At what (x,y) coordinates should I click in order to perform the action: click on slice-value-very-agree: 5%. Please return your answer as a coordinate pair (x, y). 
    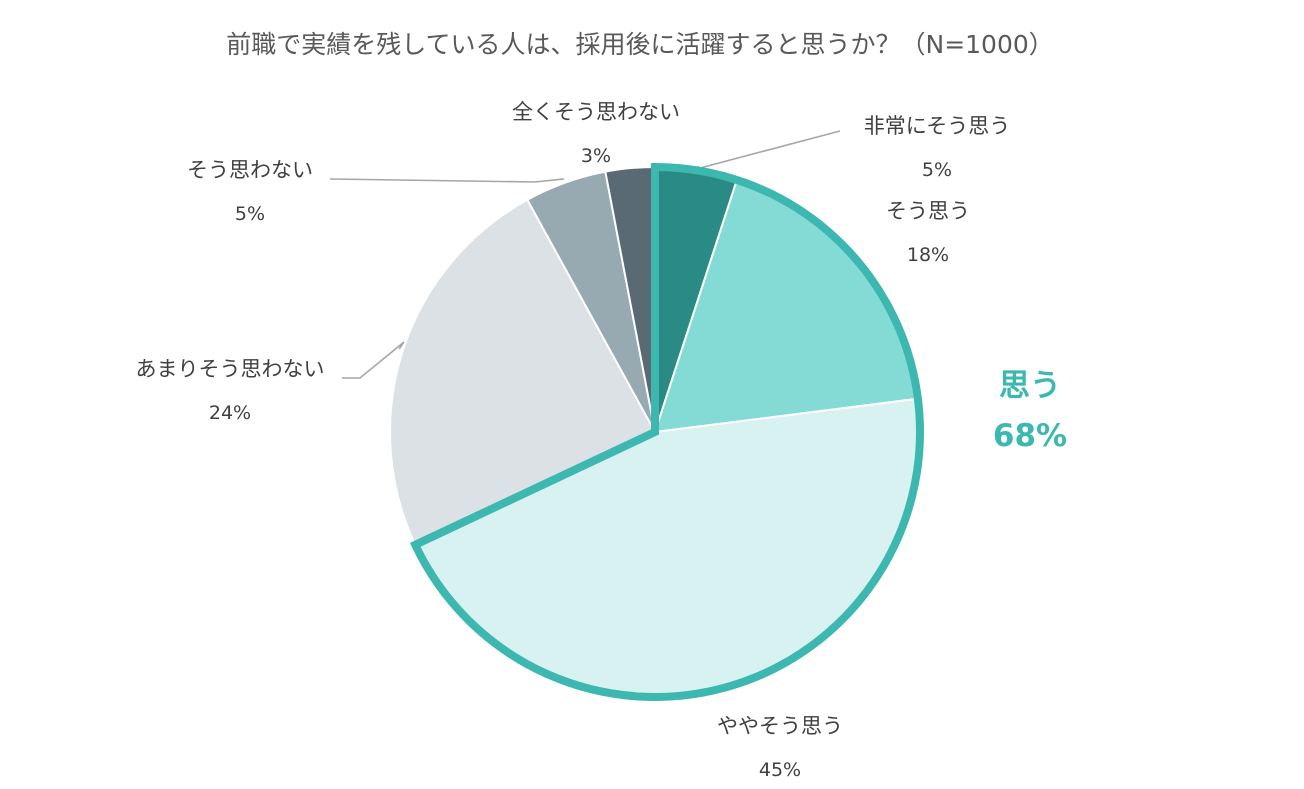
    Looking at the image, I should click on (937, 170).